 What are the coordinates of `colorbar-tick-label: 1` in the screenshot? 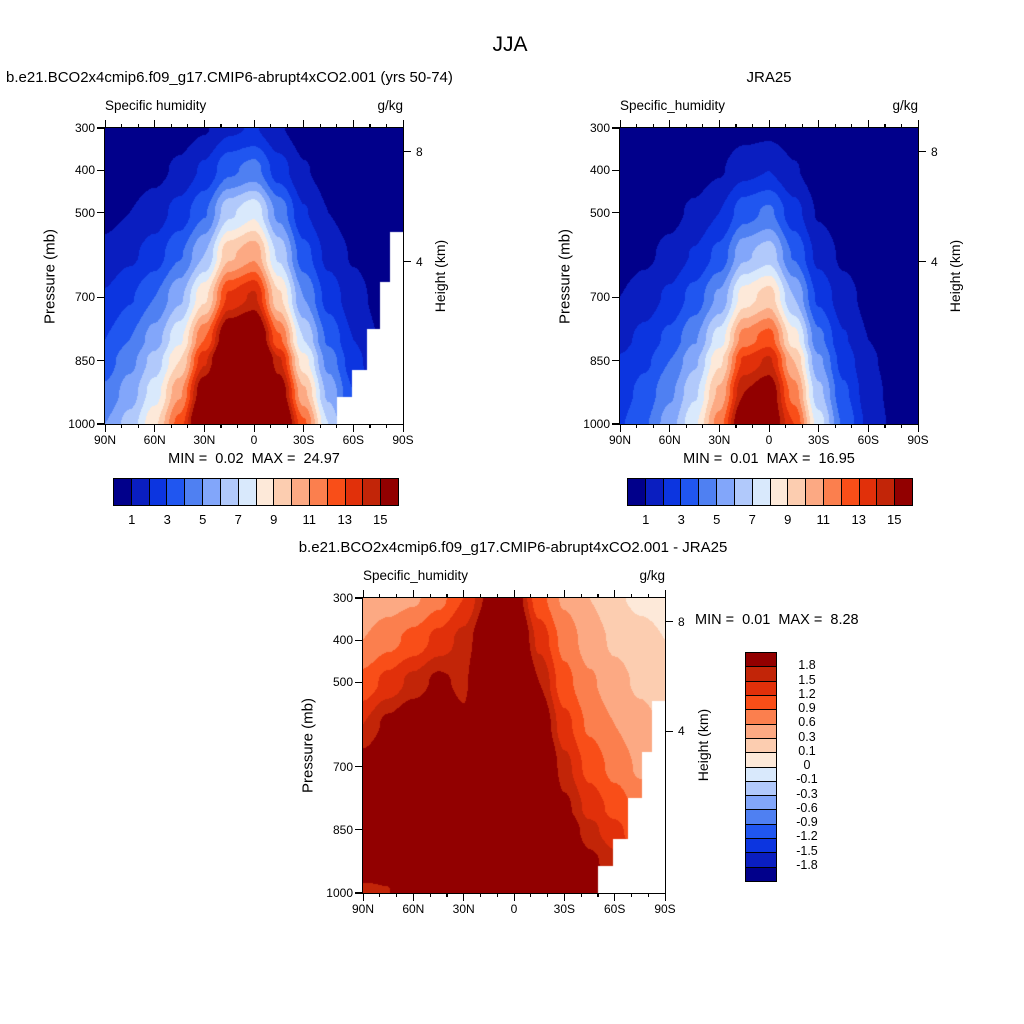 It's located at (132, 519).